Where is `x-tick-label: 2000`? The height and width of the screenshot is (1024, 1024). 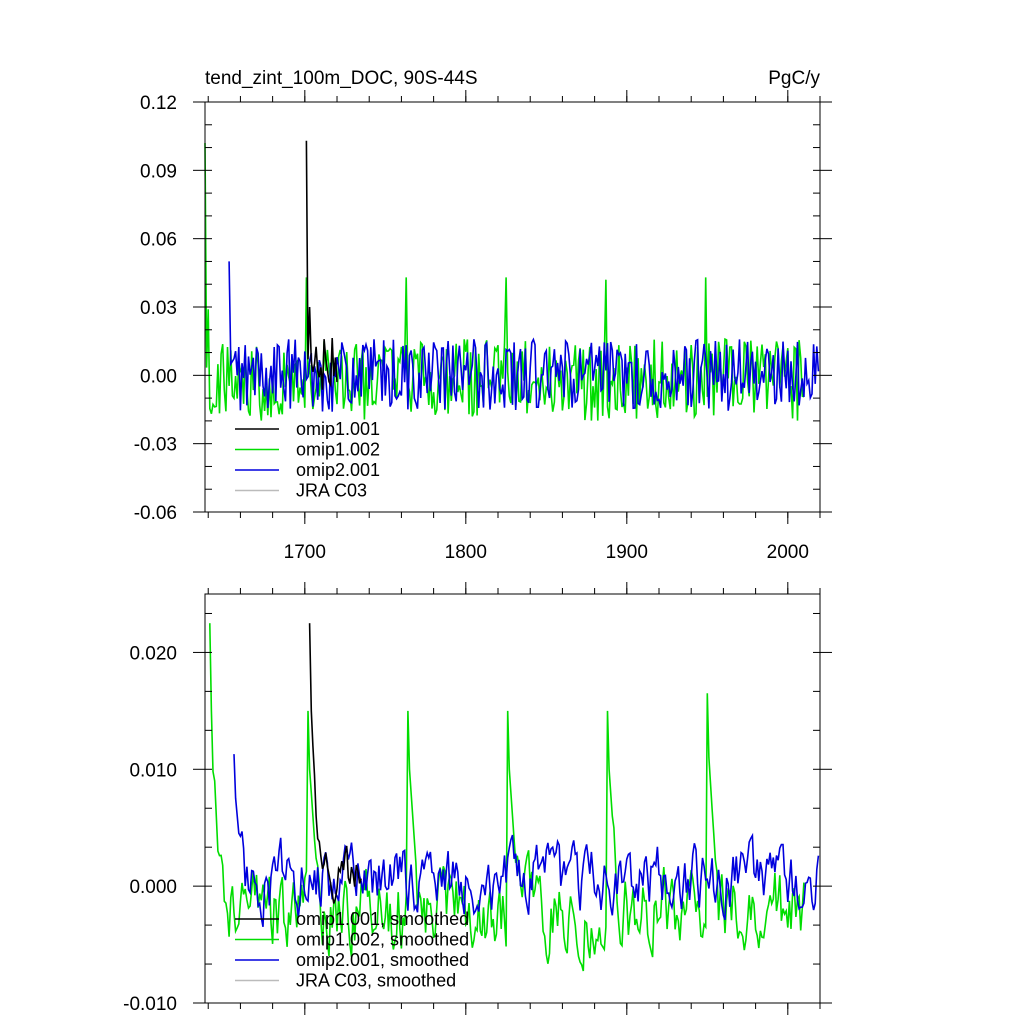 x-tick-label: 2000 is located at coordinates (788, 552).